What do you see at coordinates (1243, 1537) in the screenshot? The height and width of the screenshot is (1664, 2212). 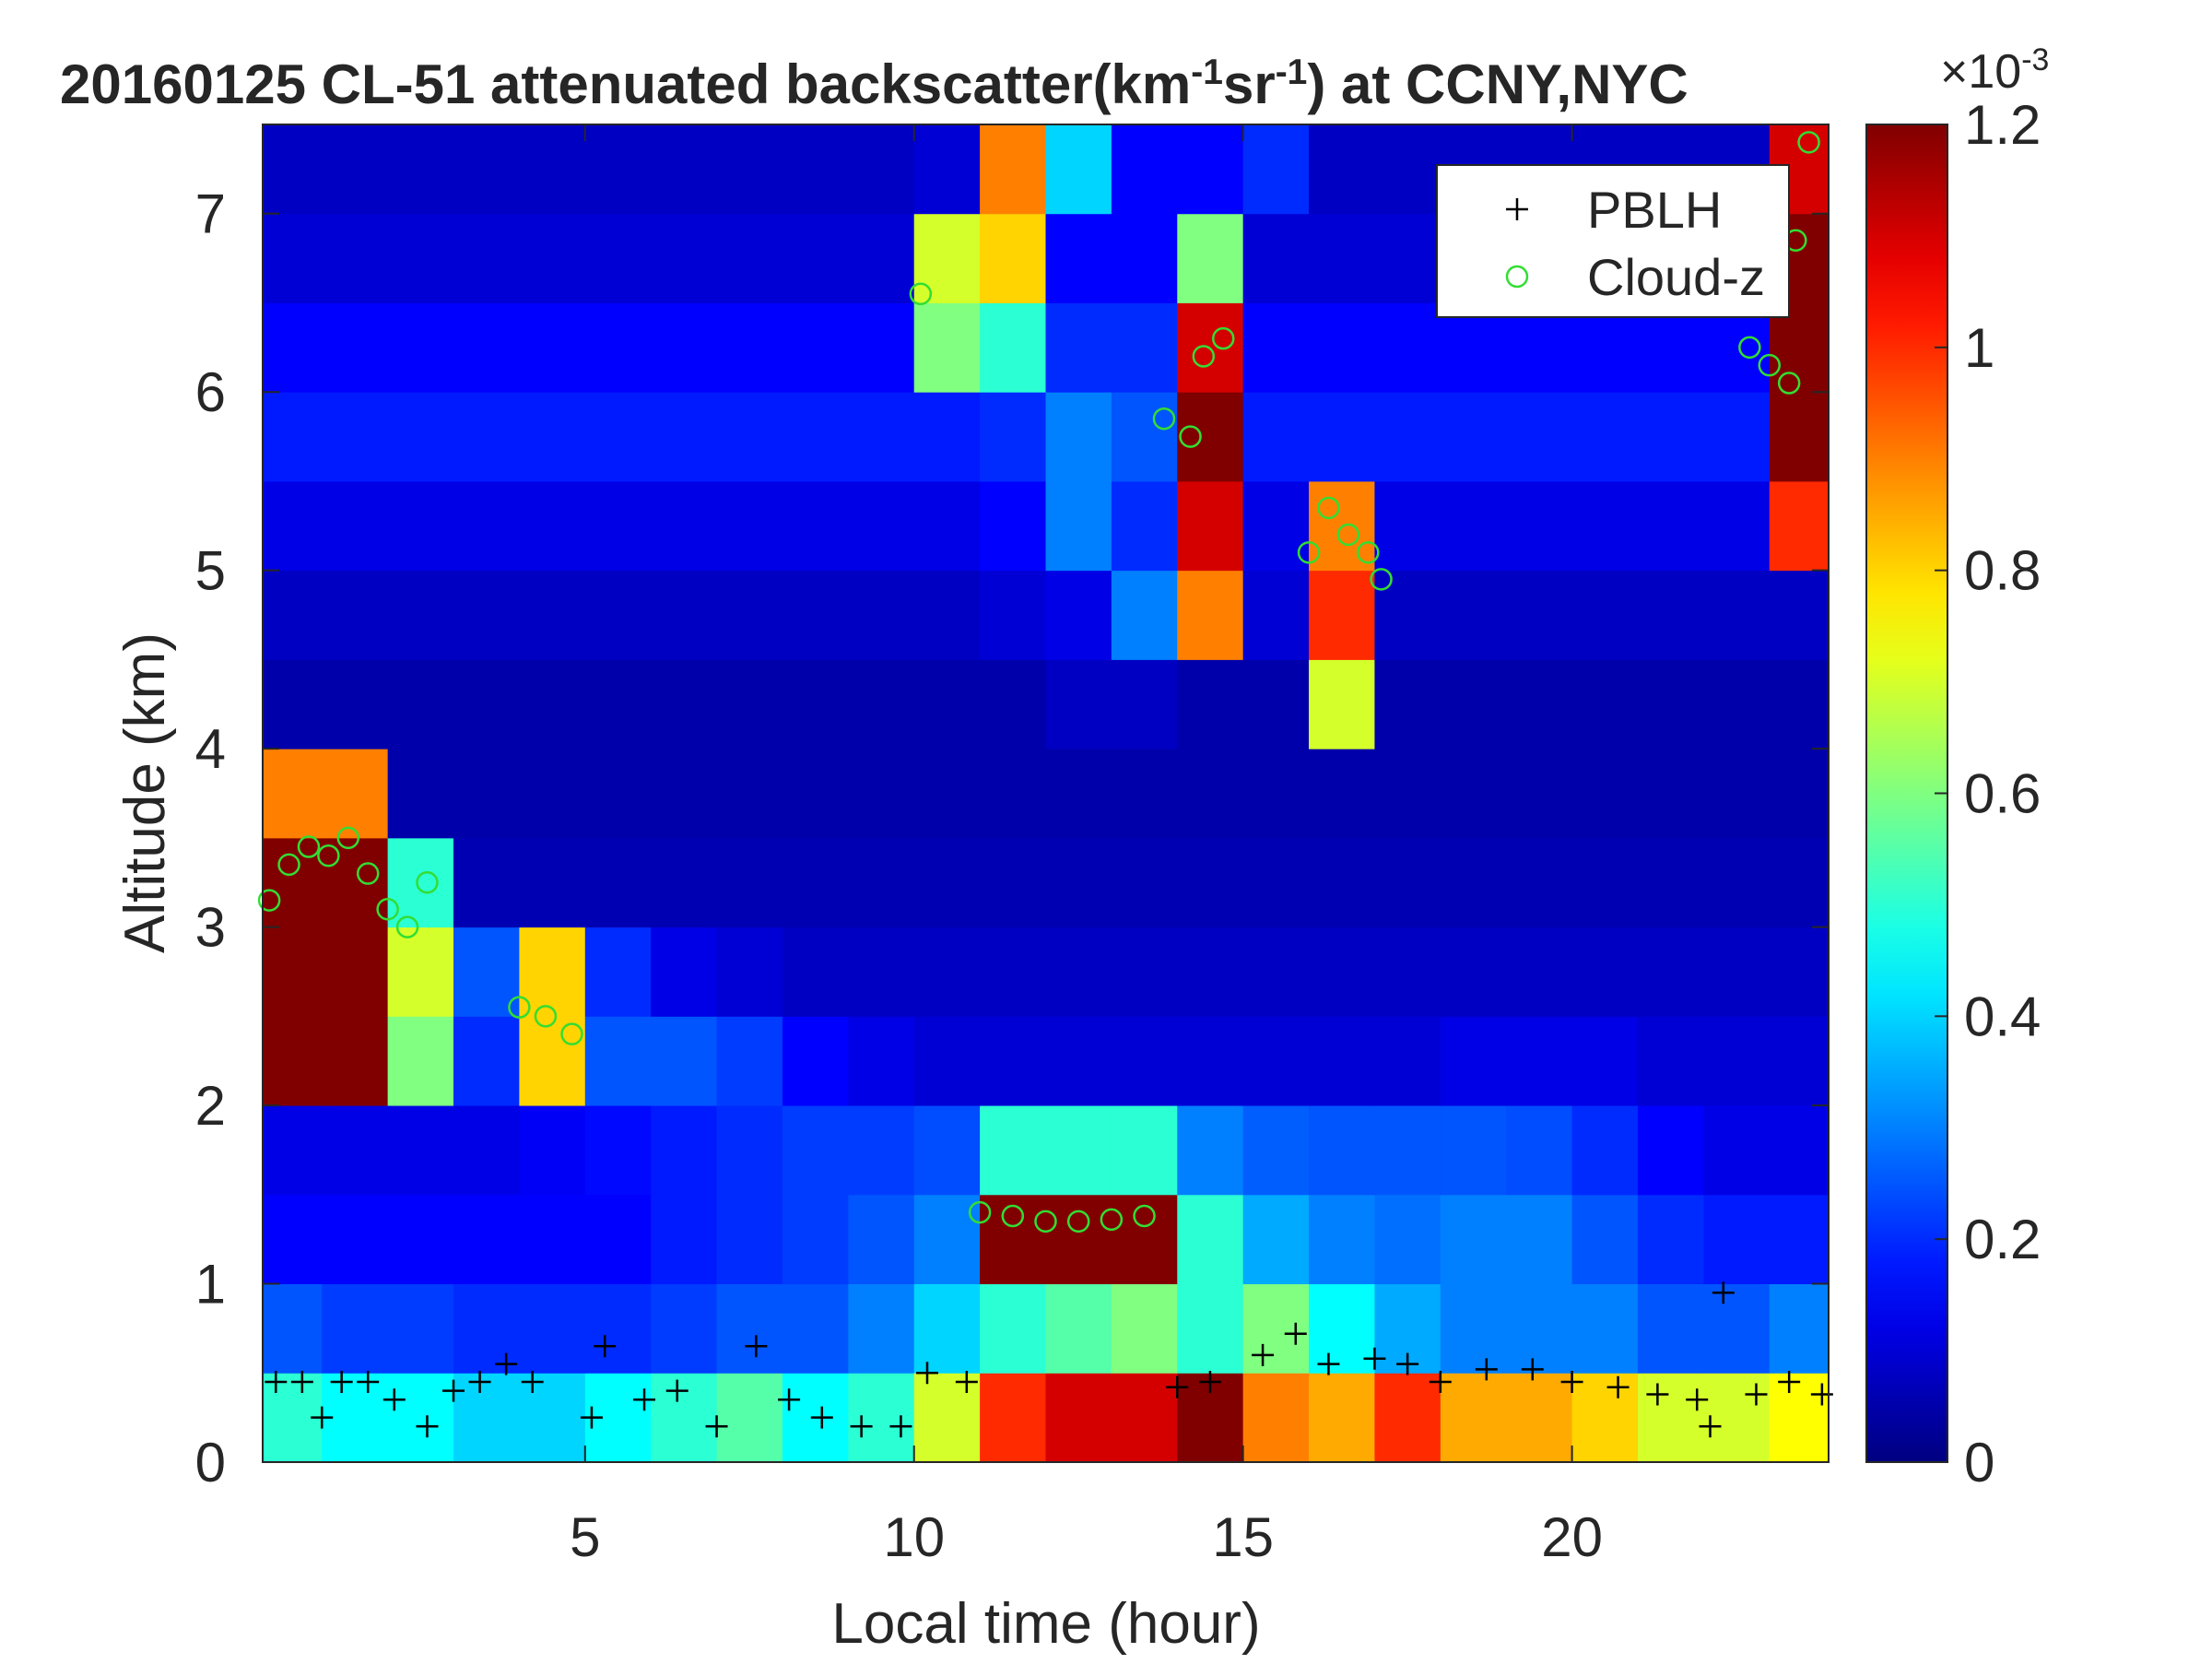 I see `x-tick-label: 15` at bounding box center [1243, 1537].